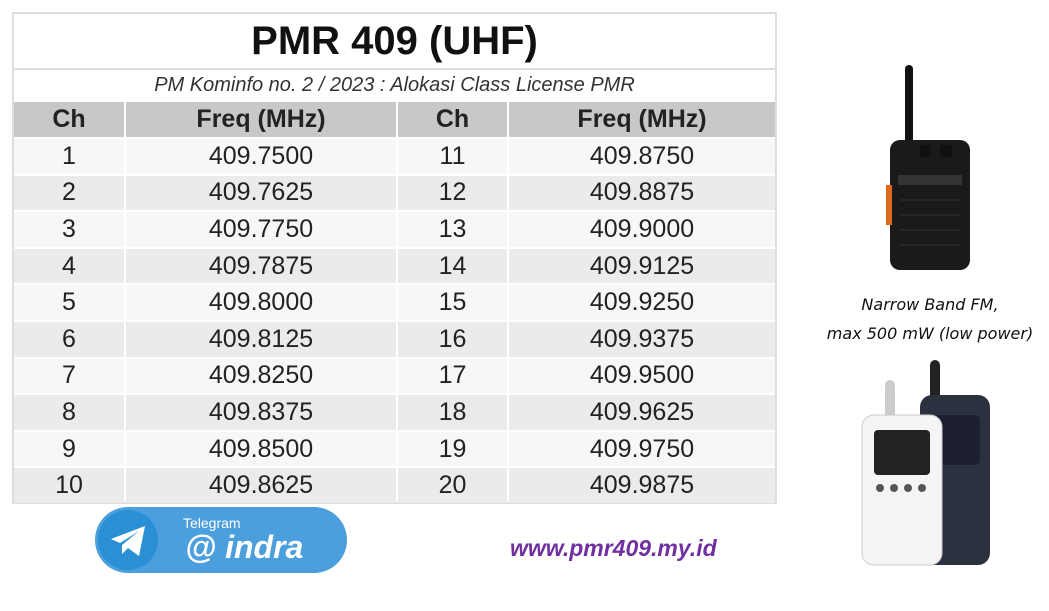 This screenshot has width=1049, height=611. What do you see at coordinates (261, 193) in the screenshot?
I see `table-cell: 409.7625` at bounding box center [261, 193].